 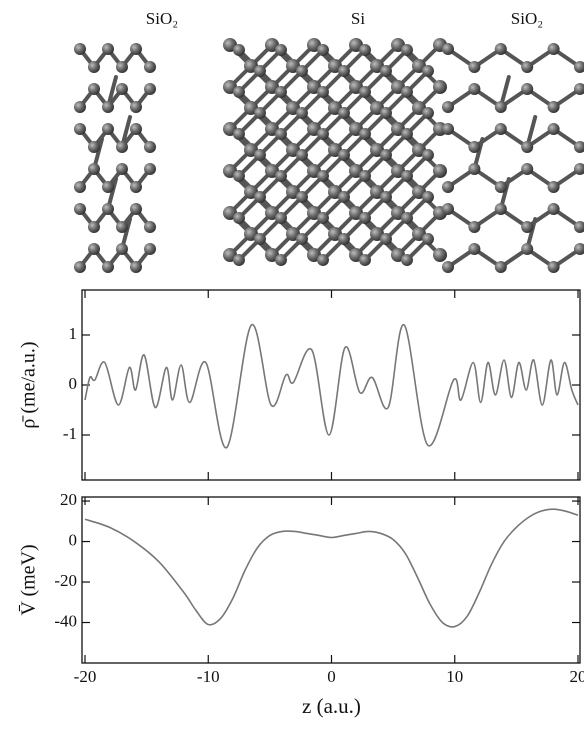 I want to click on y-axis-label: ρ̄ (me/a.u.), so click(x=29, y=384).